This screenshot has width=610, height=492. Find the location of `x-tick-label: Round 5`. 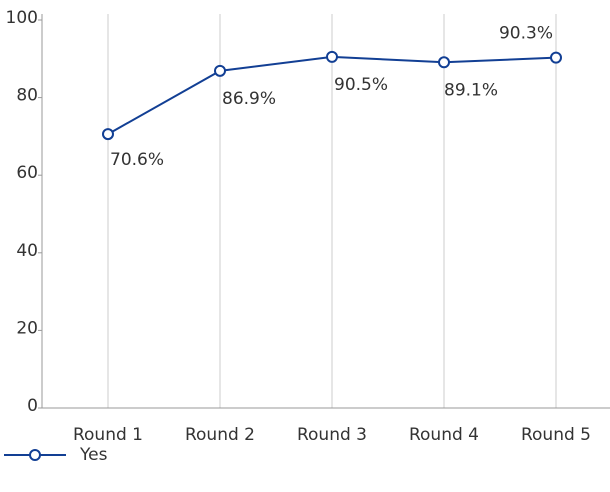

x-tick-label: Round 5 is located at coordinates (556, 435).